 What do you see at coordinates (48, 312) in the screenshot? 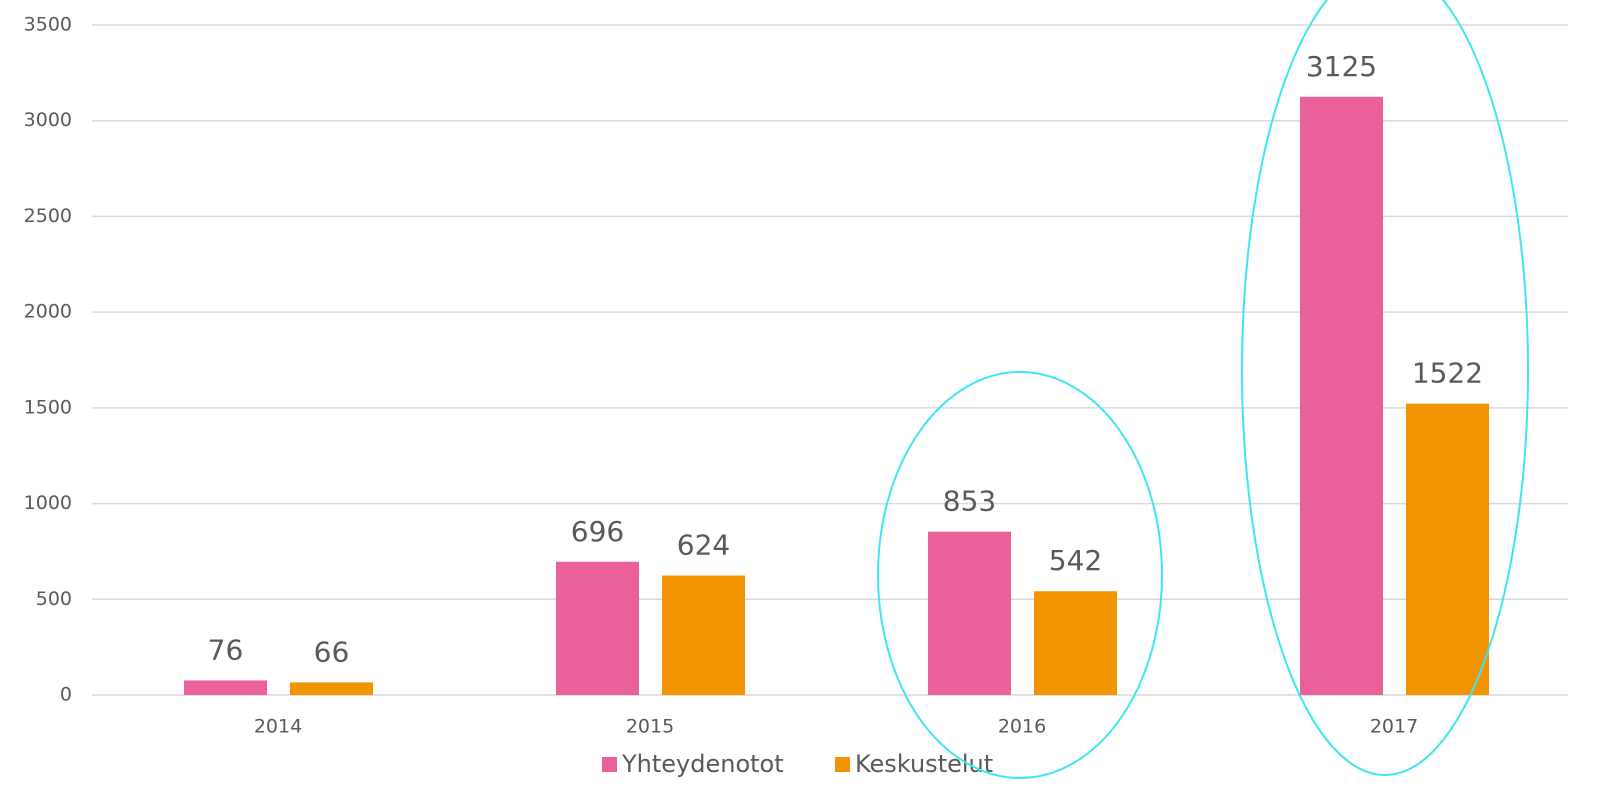
I see `y-tick-label: 2000` at bounding box center [48, 312].